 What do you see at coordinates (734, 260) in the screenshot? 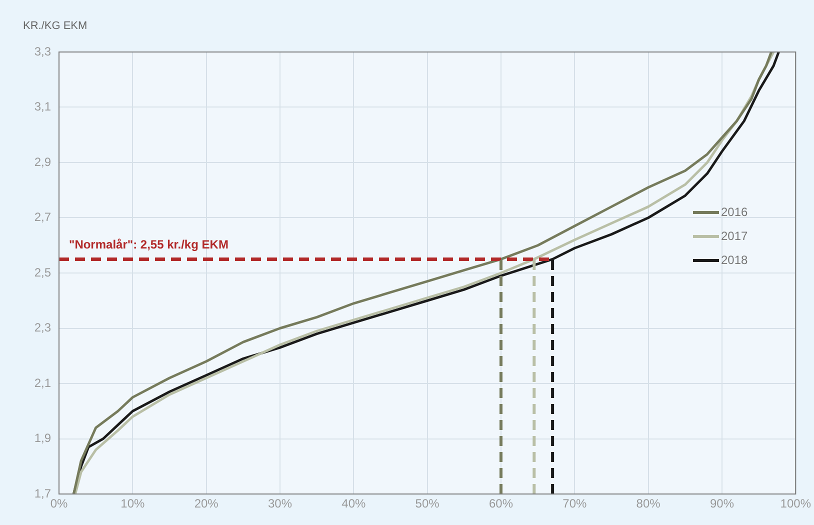
I see `legend-label: 2018` at bounding box center [734, 260].